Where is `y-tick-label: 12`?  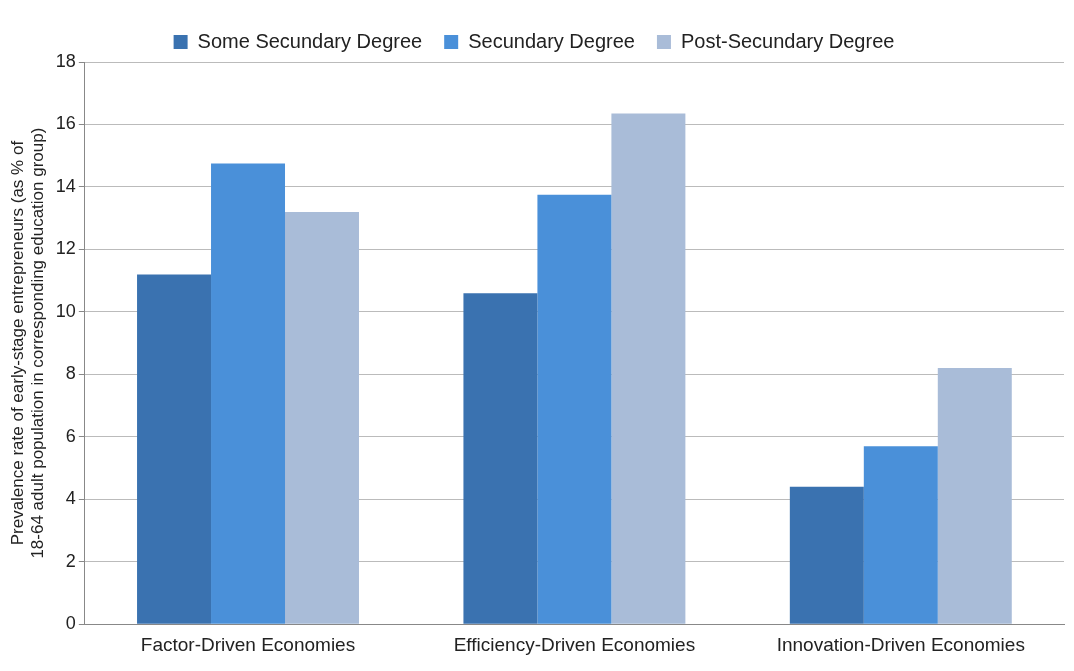 y-tick-label: 12 is located at coordinates (65, 248).